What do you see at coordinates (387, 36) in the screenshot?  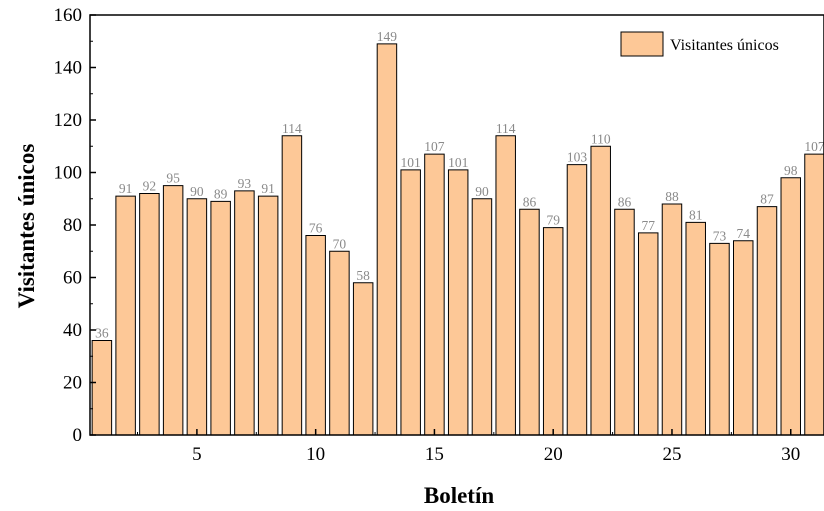 I see `data-label: 149` at bounding box center [387, 36].